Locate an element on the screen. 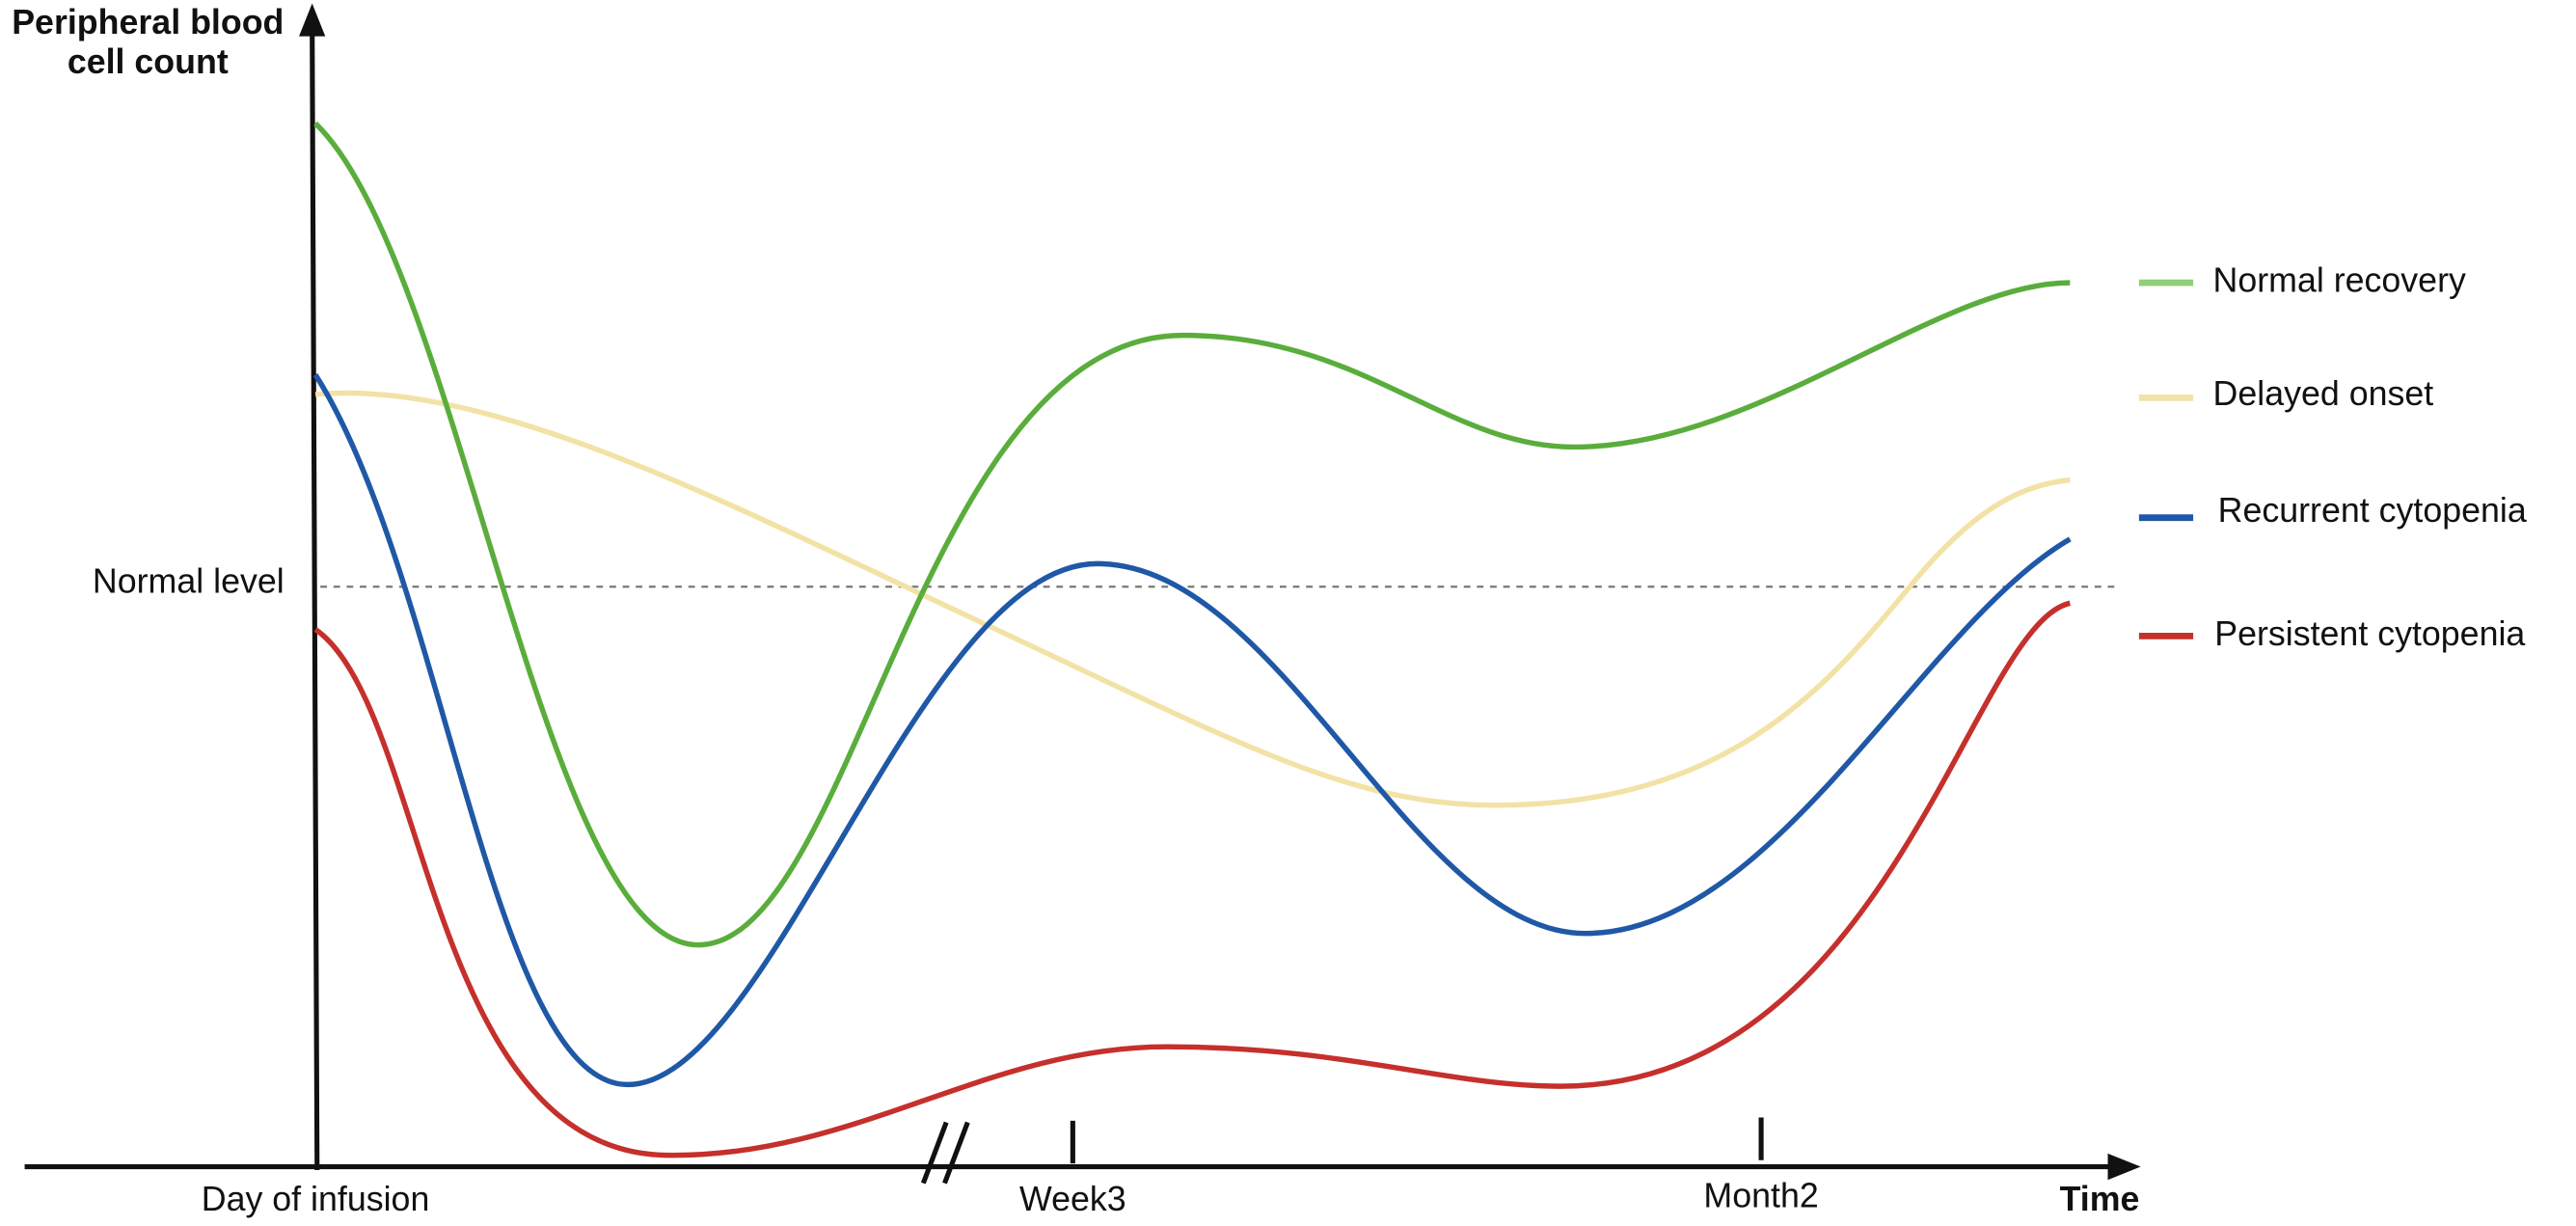  x-axis-label: Time is located at coordinates (2100, 1199).